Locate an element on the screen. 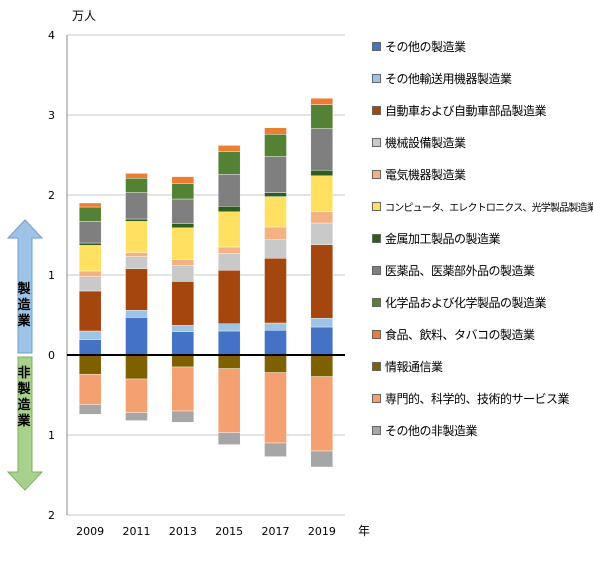 This screenshot has height=564, width=593. legend-item: その他の非製造業 is located at coordinates (425, 430).